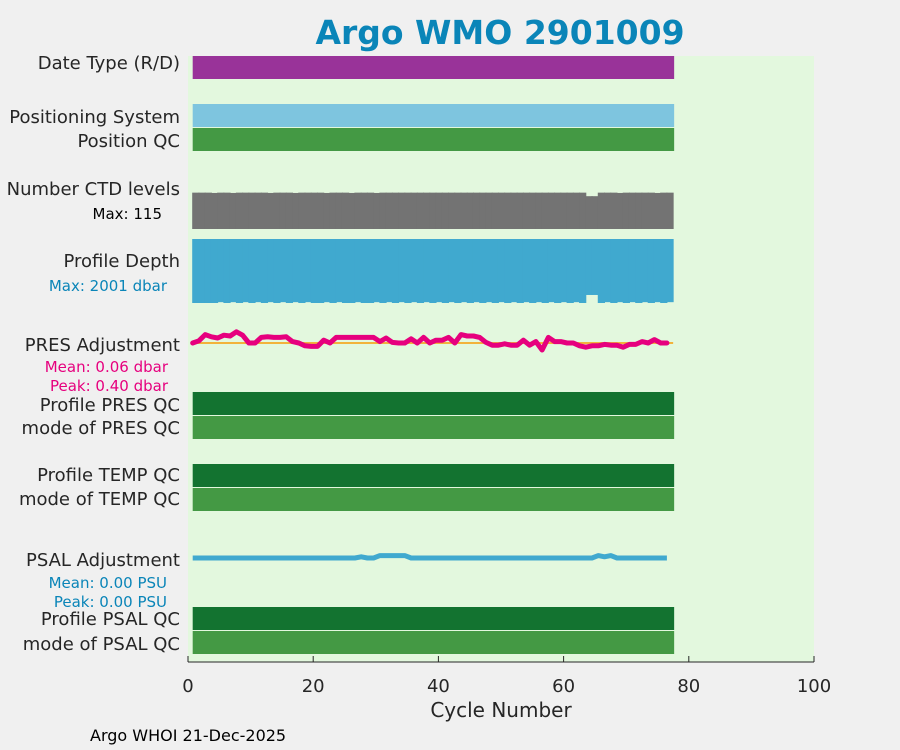 The image size is (900, 750). I want to click on band-profile-psal-qc, so click(433, 618).